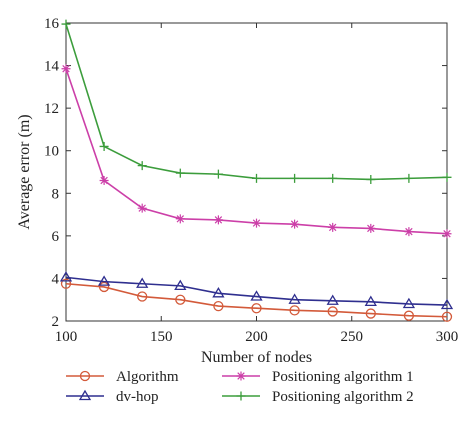  I want to click on x-axis-title: Number of nodes, so click(256, 357).